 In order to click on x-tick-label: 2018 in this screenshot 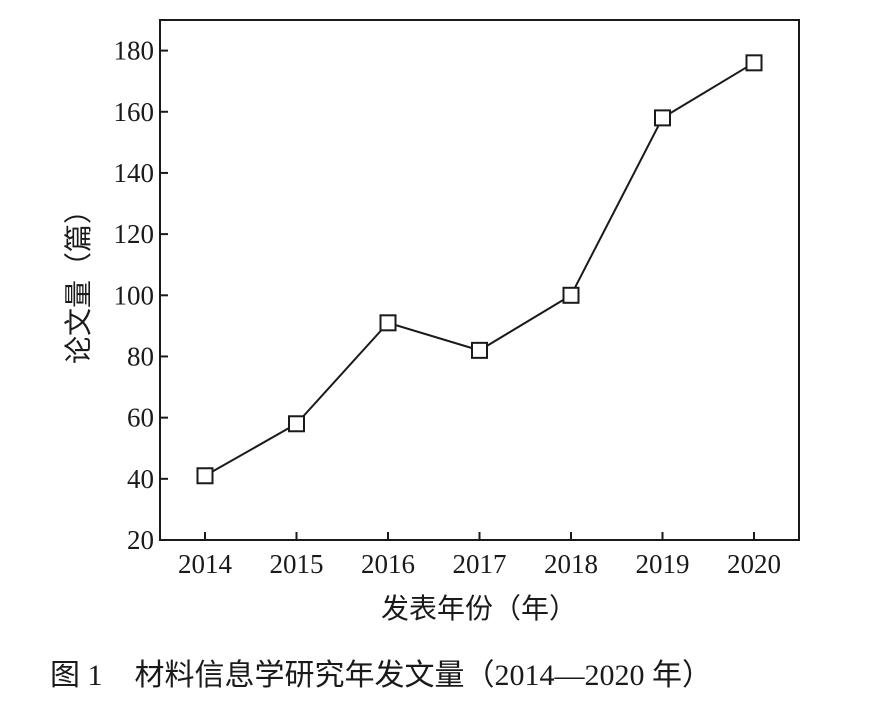, I will do `click(571, 564)`.